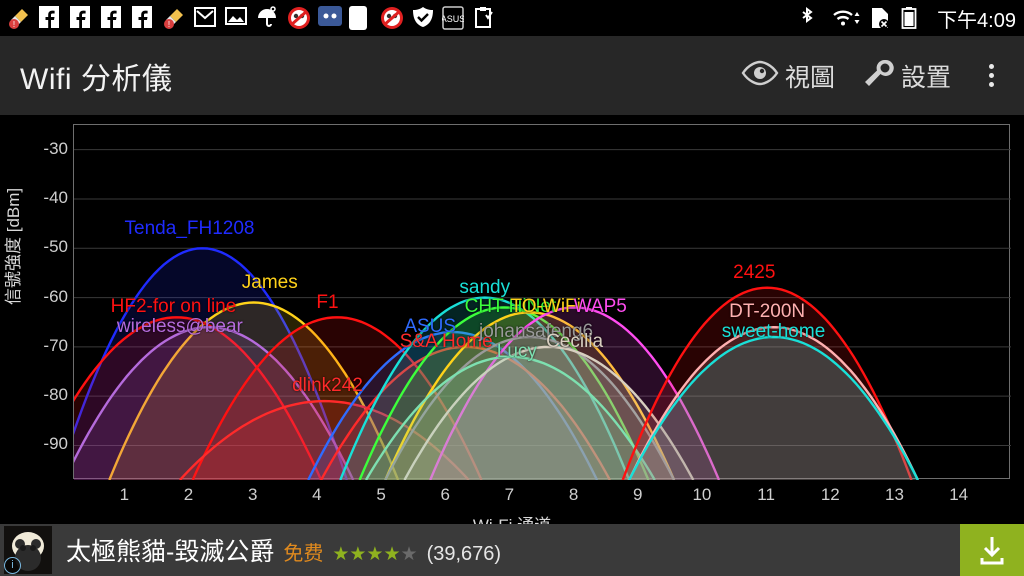 The height and width of the screenshot is (576, 1024). I want to click on cleaner-icon-2: !, so click(175, 18).